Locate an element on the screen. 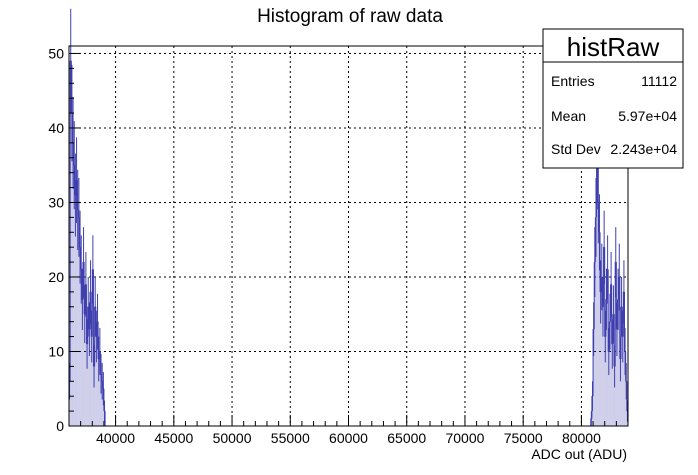 The width and height of the screenshot is (698, 475). x-tick-label: 60000 is located at coordinates (348, 438).